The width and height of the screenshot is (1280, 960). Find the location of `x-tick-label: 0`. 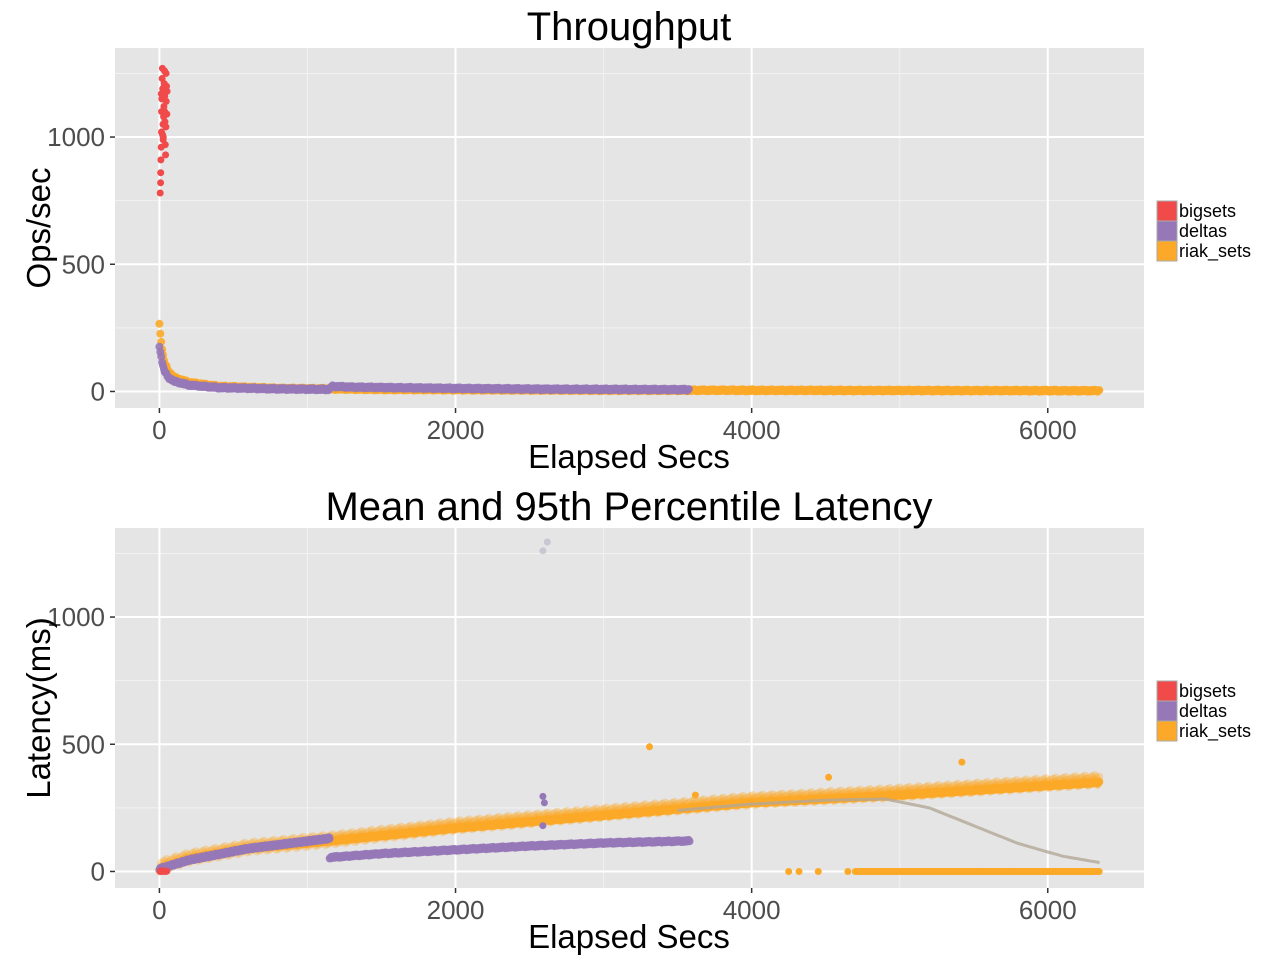

x-tick-label: 0 is located at coordinates (159, 430).